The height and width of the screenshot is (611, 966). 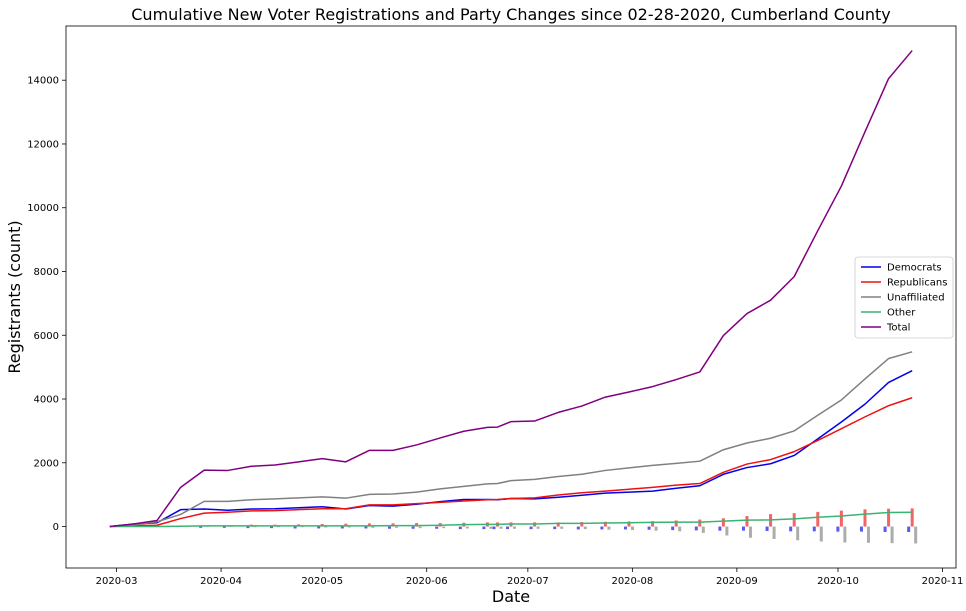 I want to click on legend-box, so click(x=904, y=297).